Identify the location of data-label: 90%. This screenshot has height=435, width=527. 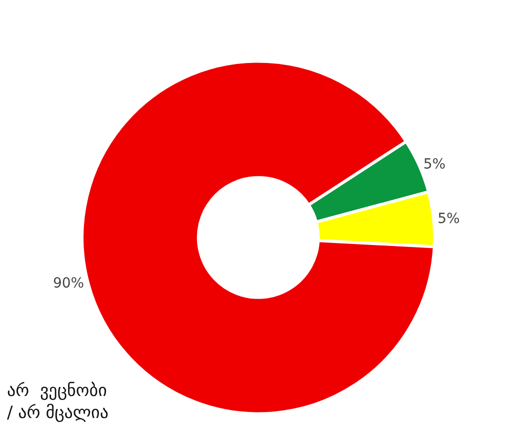
(68, 284).